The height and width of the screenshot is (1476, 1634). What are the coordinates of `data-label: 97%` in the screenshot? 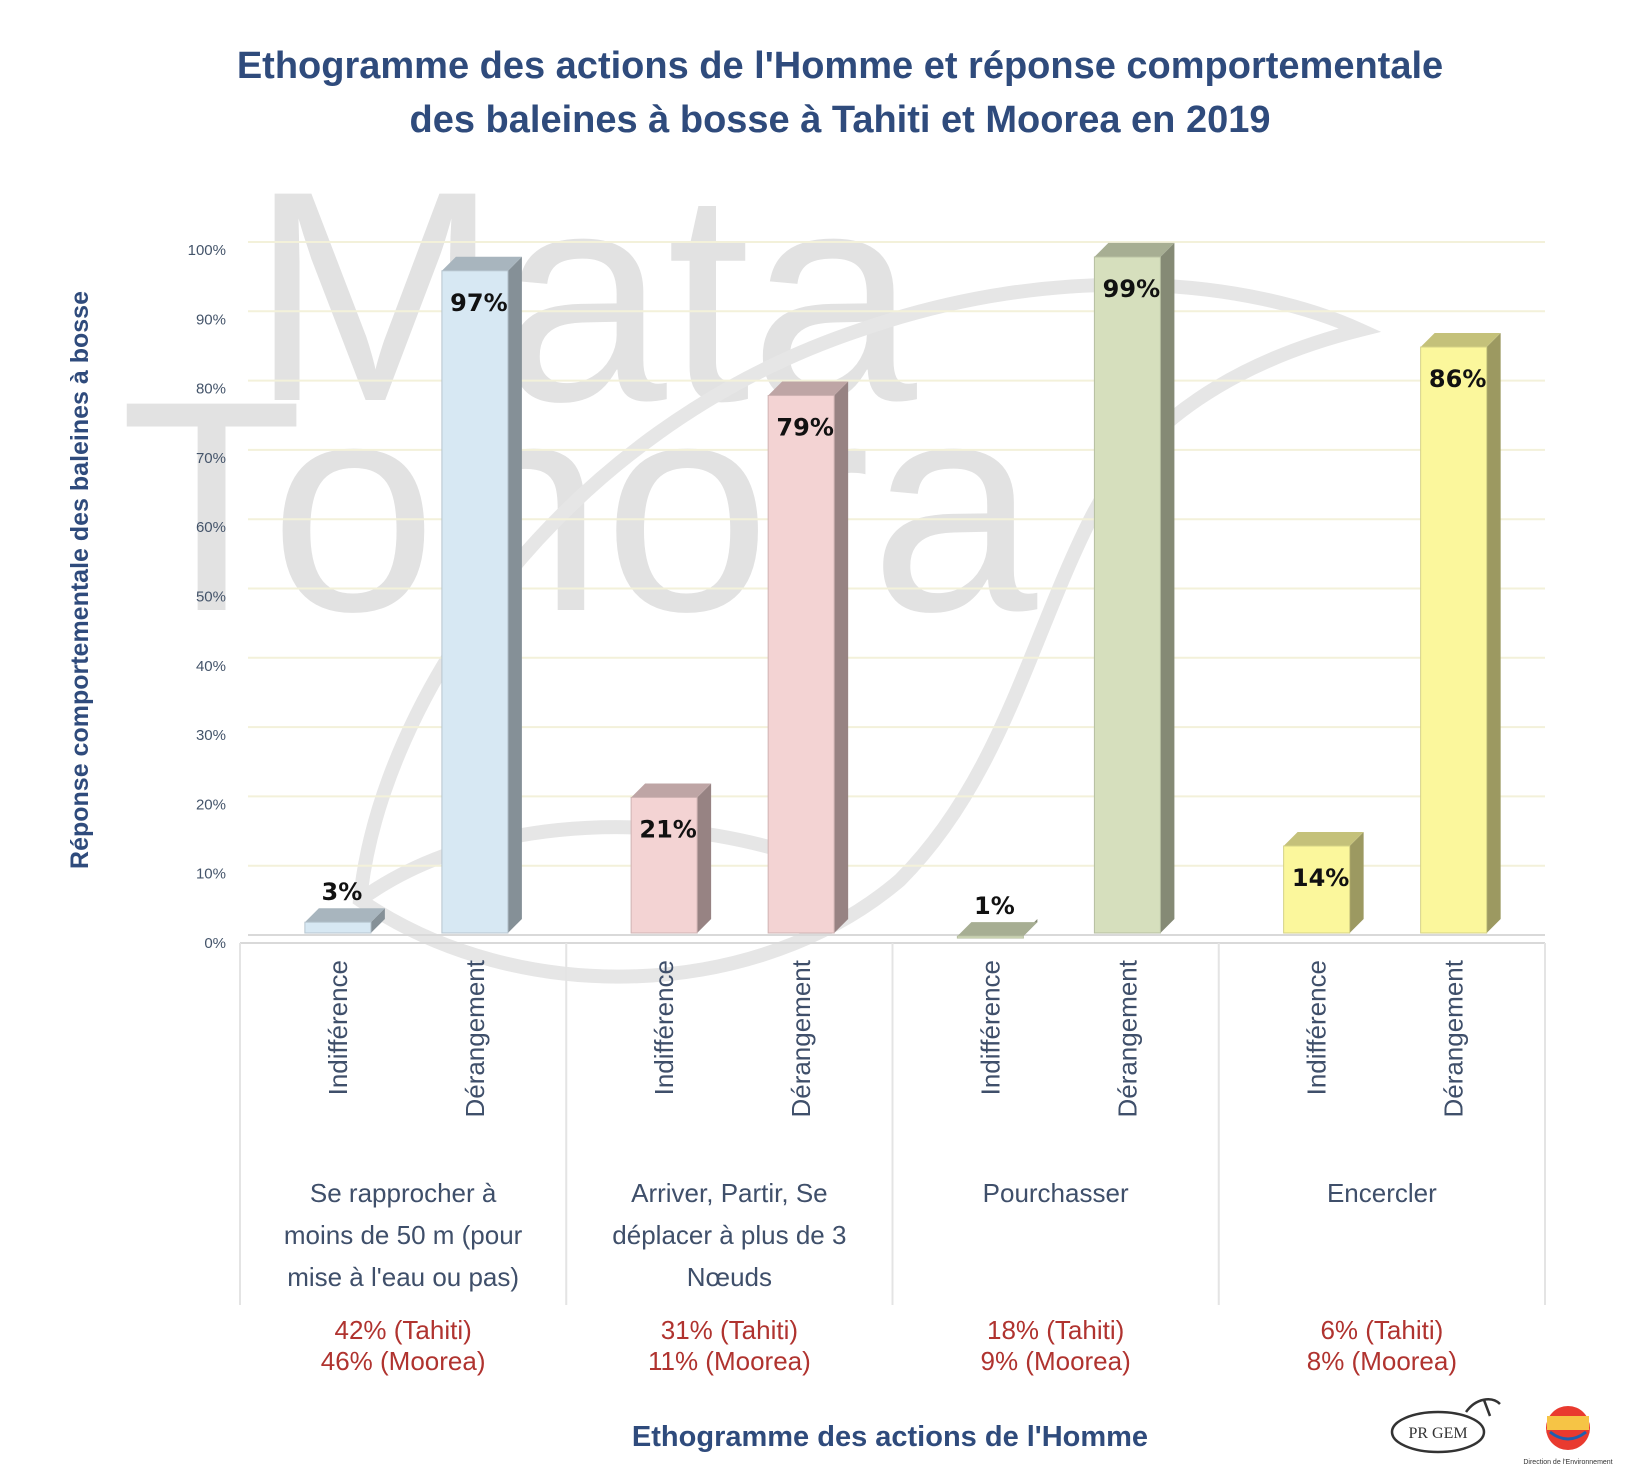 It's located at (478, 303).